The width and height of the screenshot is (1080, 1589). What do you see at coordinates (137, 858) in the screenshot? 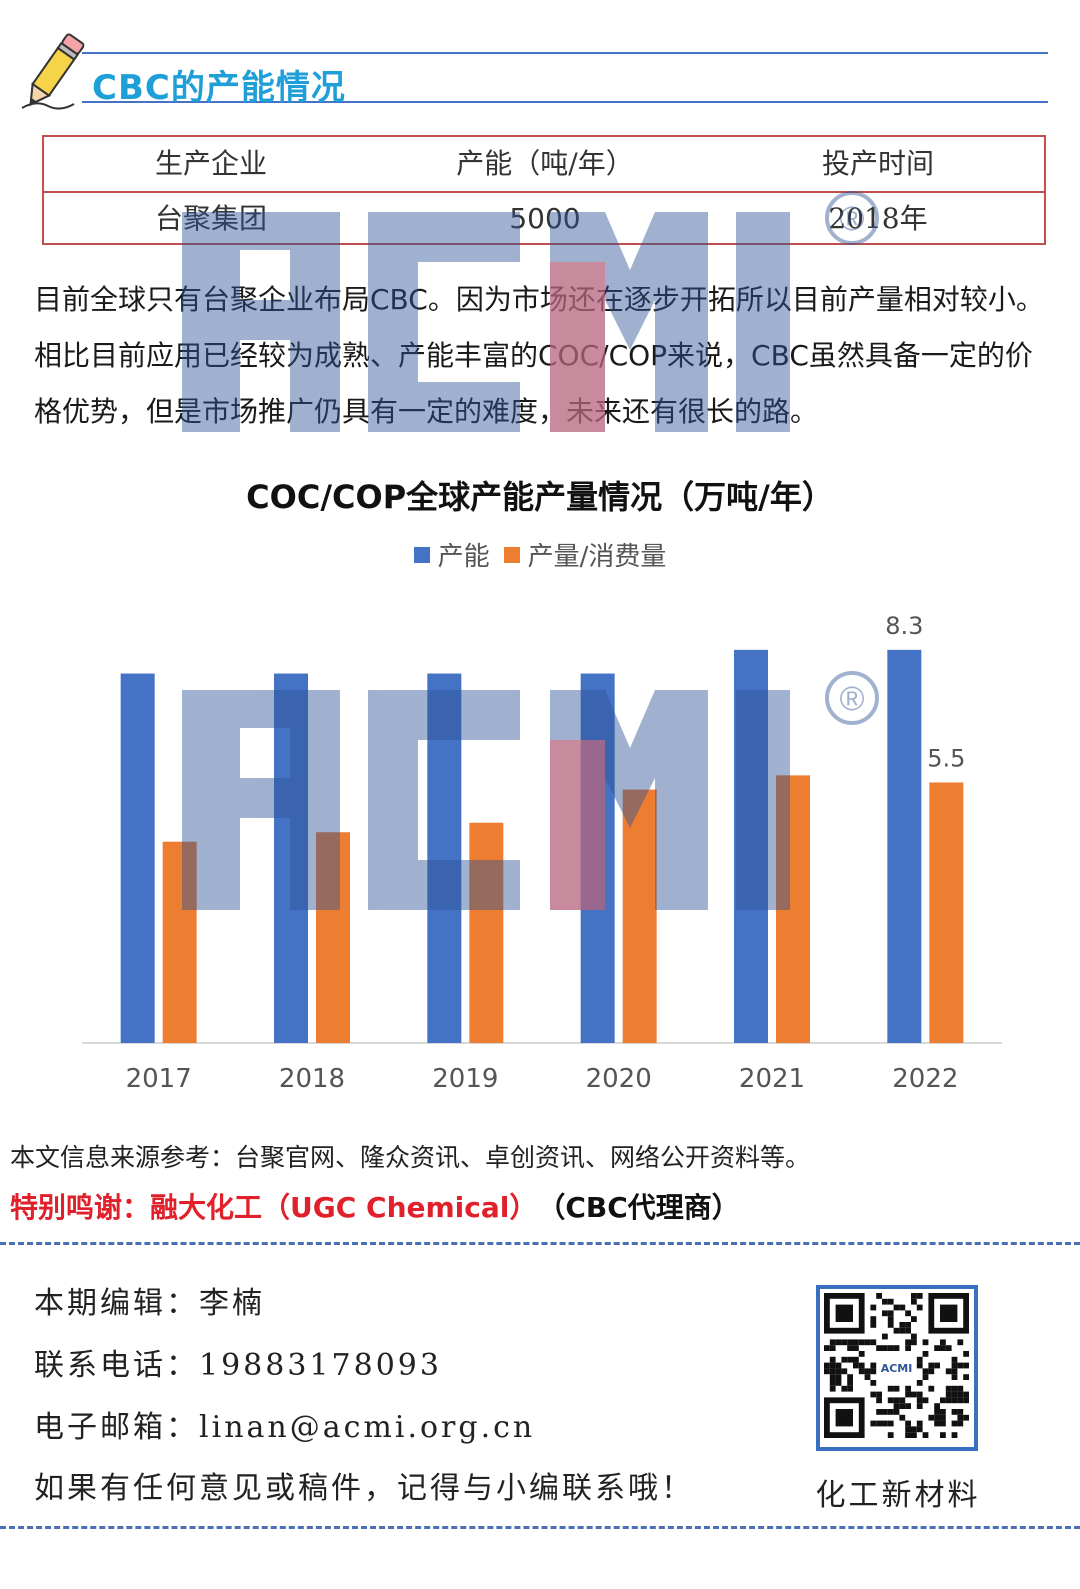
I see `bar-capacity-2017` at bounding box center [137, 858].